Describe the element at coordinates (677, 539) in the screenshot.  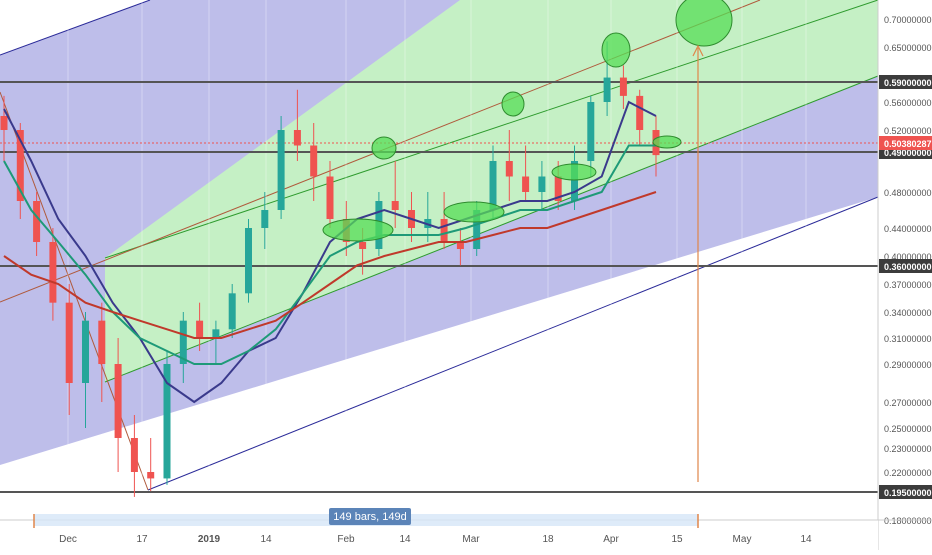
I see `time-tick-label: 15` at that location.